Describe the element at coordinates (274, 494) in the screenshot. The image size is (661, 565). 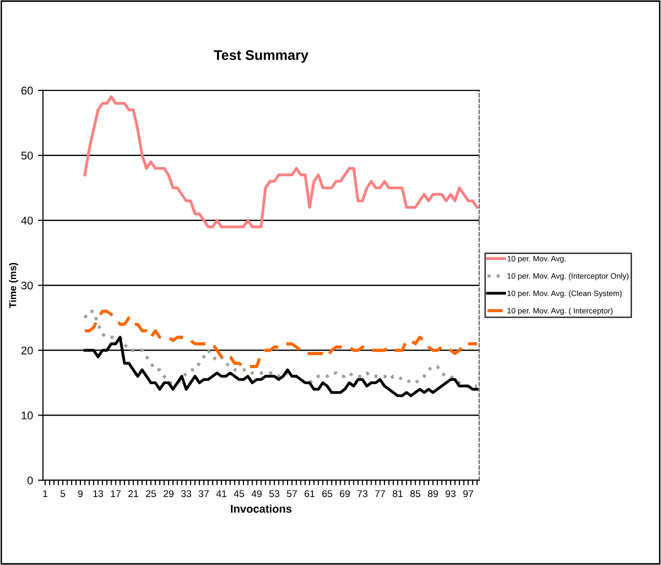
I see `x-tick-label: 53` at that location.